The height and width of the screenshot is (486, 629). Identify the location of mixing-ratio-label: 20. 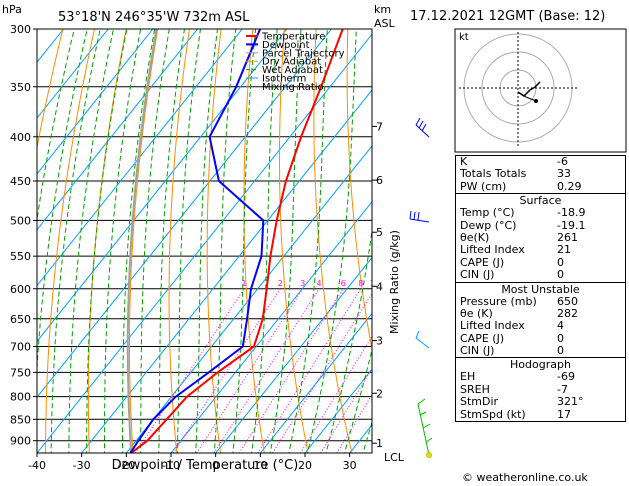
(420, 283).